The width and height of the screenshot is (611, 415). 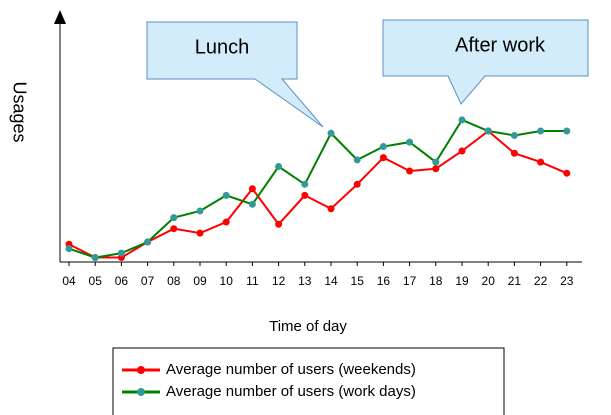 I want to click on callout-text: After work, so click(x=500, y=45).